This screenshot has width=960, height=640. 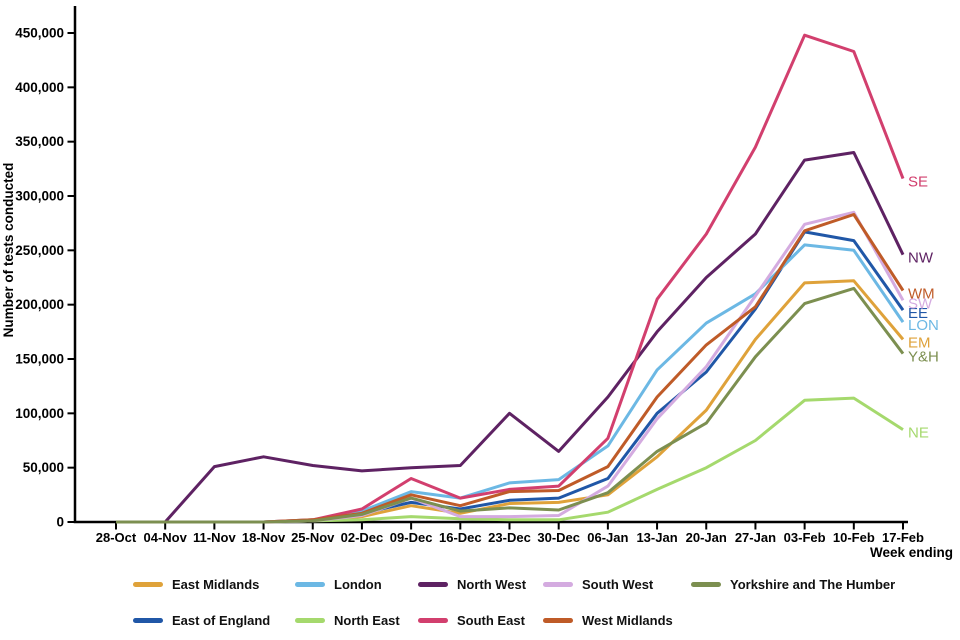 What do you see at coordinates (920, 303) in the screenshot?
I see `series-end-label-sw: SW` at bounding box center [920, 303].